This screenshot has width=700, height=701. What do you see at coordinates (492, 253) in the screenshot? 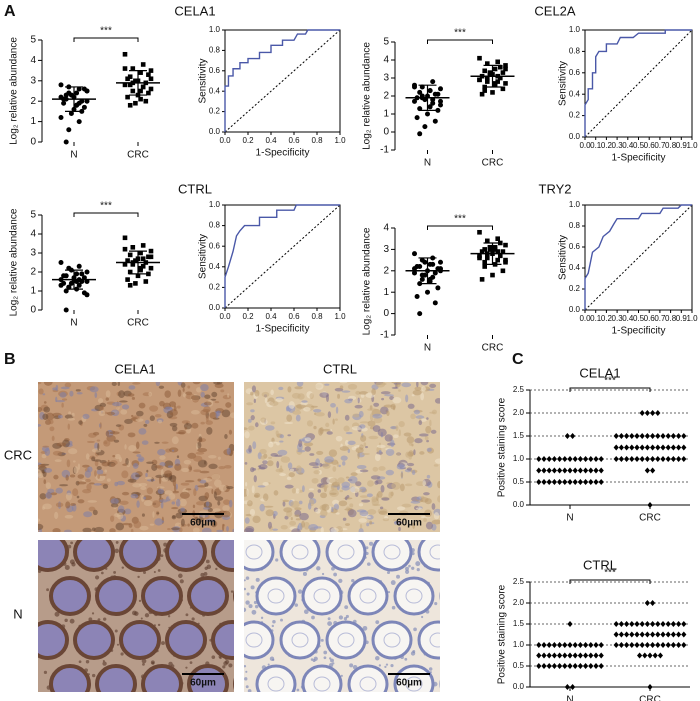
I see `error-bar` at bounding box center [492, 253].